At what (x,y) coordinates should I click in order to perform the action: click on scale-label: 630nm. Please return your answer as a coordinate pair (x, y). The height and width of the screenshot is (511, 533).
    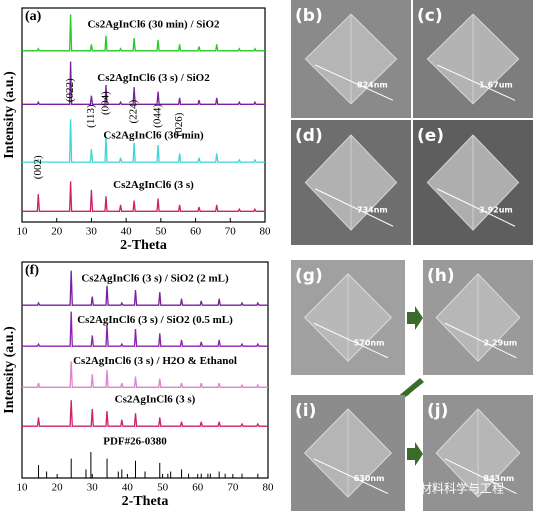
    Looking at the image, I should click on (369, 478).